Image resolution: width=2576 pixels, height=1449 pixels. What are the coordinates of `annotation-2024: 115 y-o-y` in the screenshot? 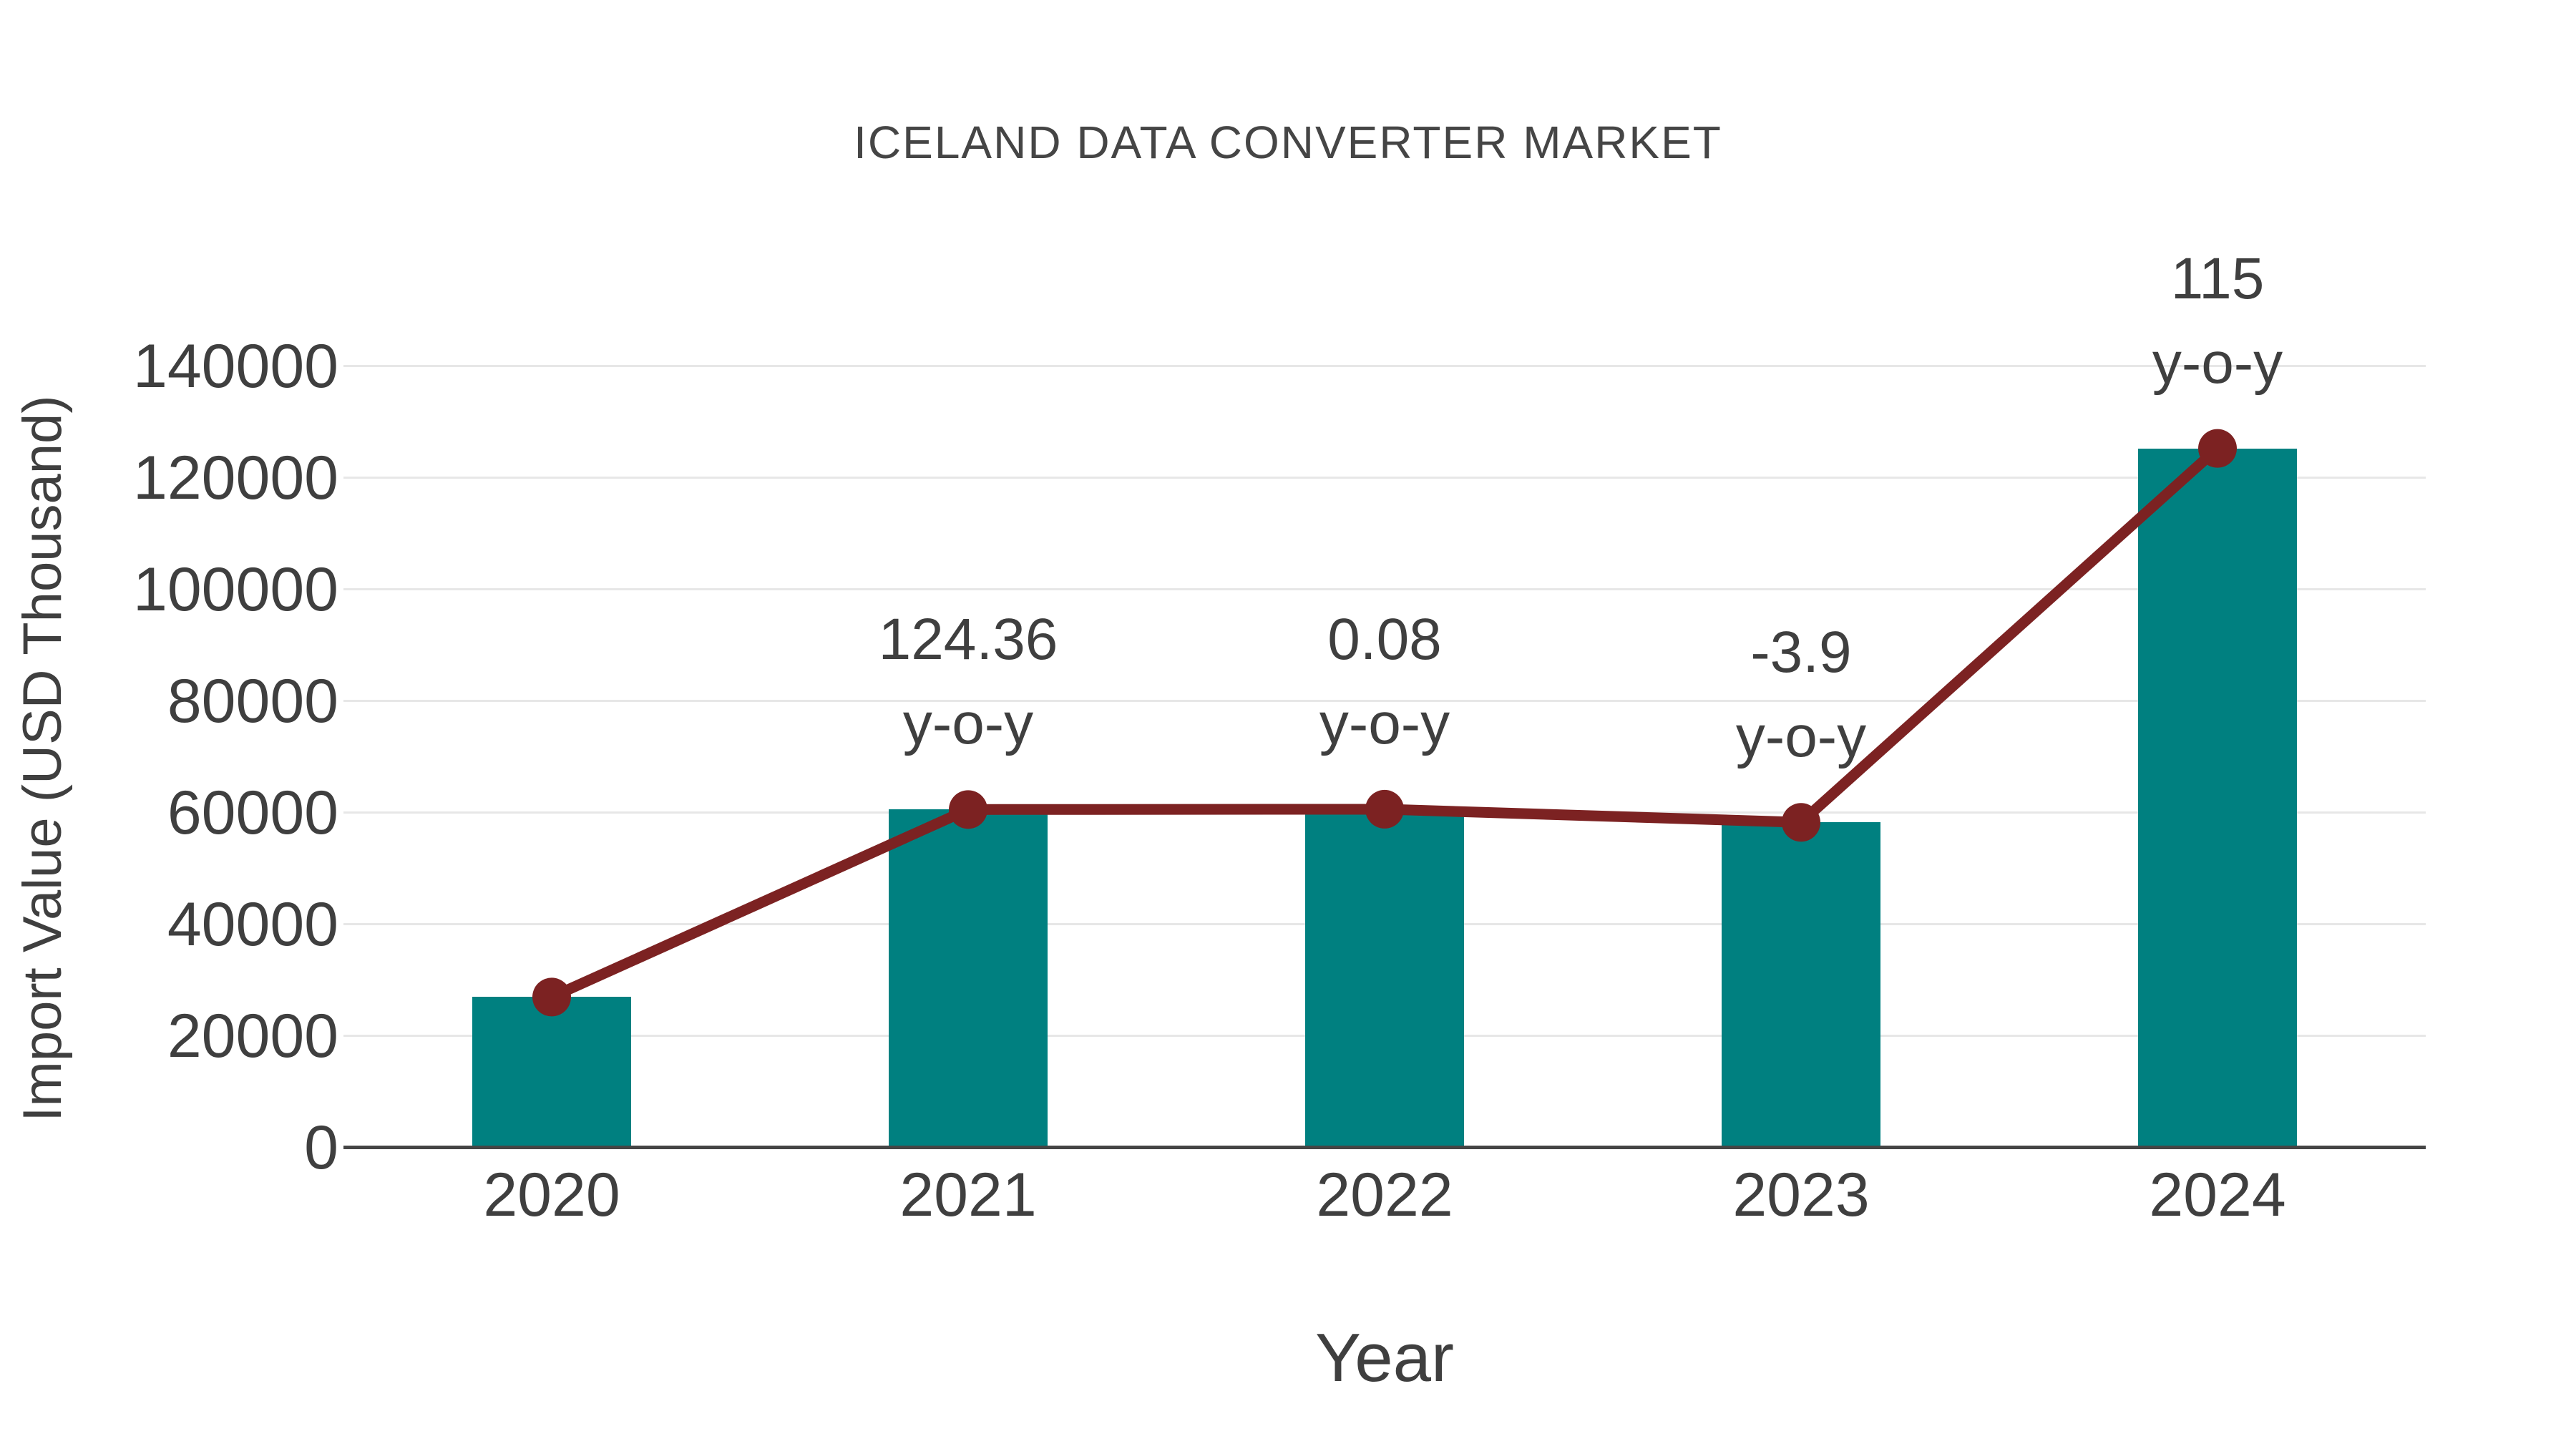 It's located at (2217, 321).